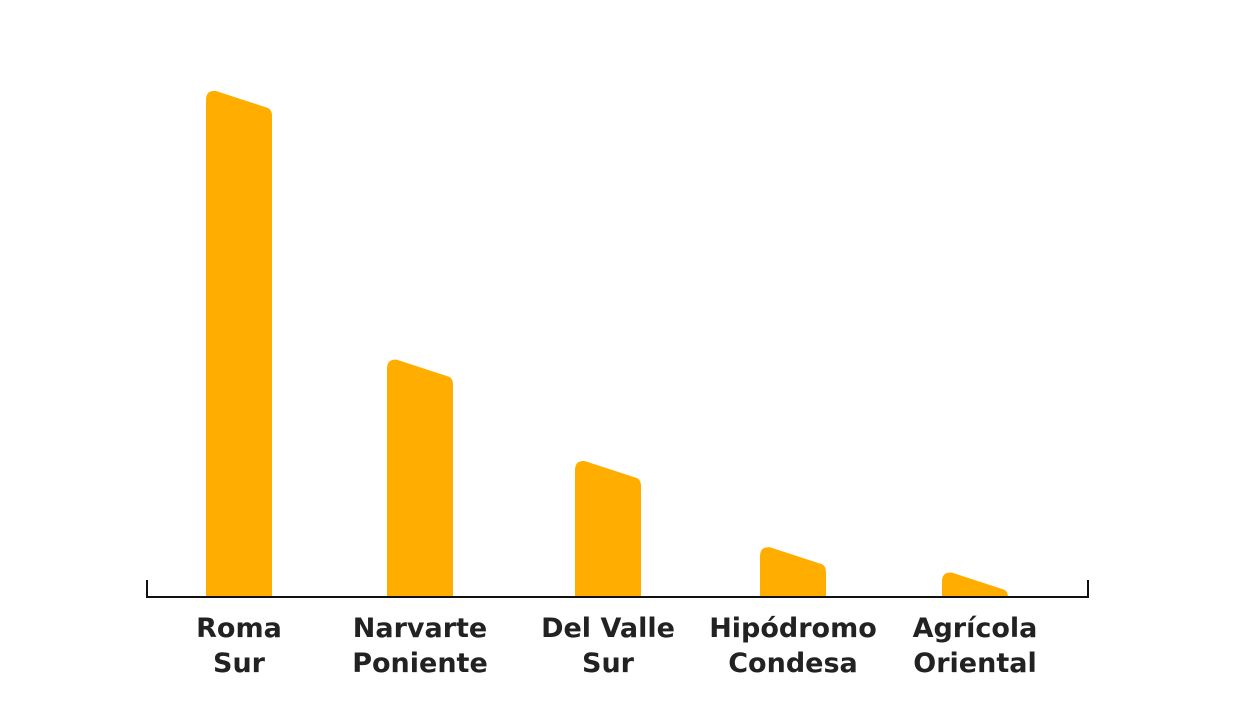  I want to click on category-label-line: Poniente, so click(420, 663).